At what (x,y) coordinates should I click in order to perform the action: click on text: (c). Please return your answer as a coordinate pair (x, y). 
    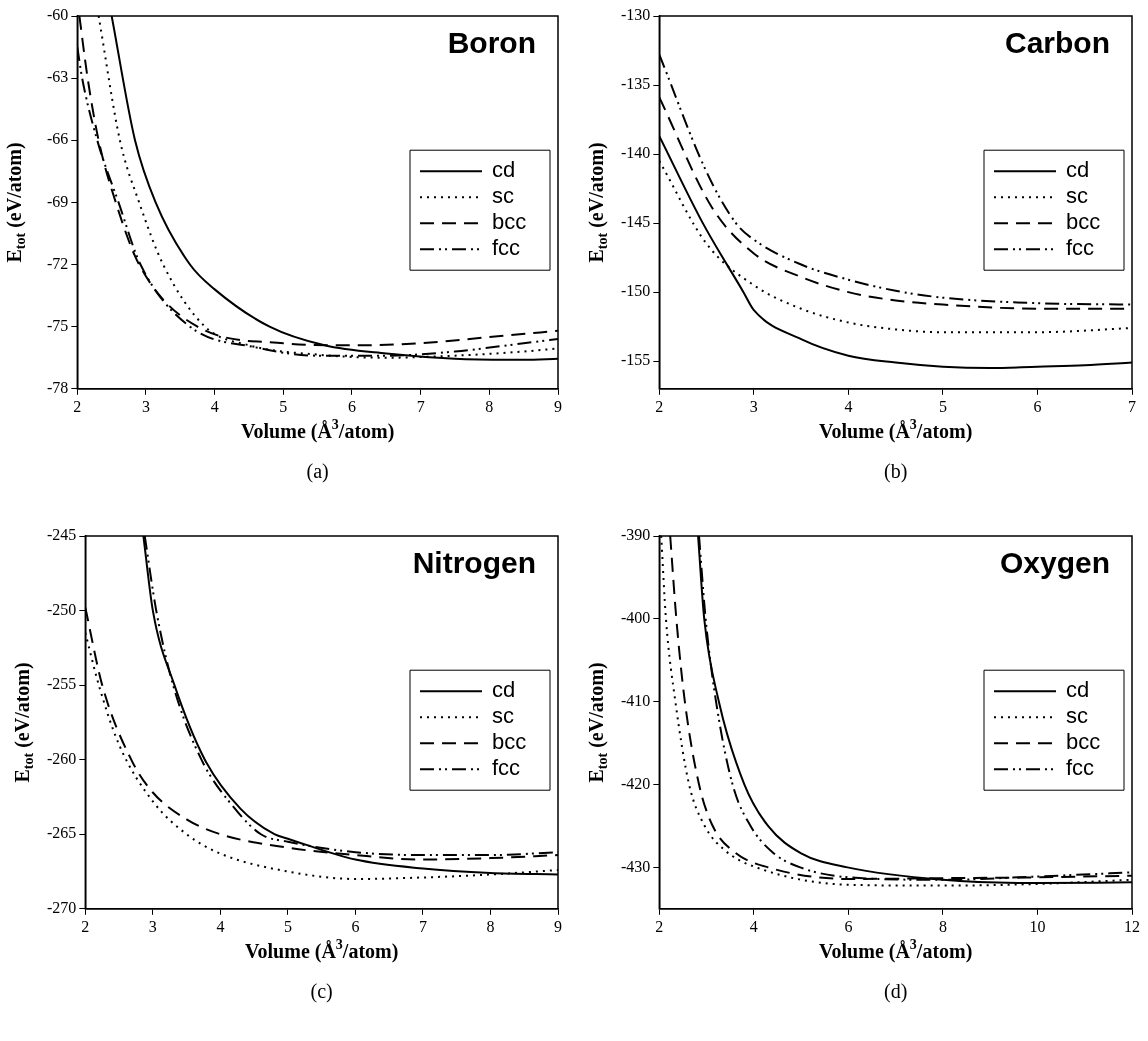
    Looking at the image, I should click on (321, 992).